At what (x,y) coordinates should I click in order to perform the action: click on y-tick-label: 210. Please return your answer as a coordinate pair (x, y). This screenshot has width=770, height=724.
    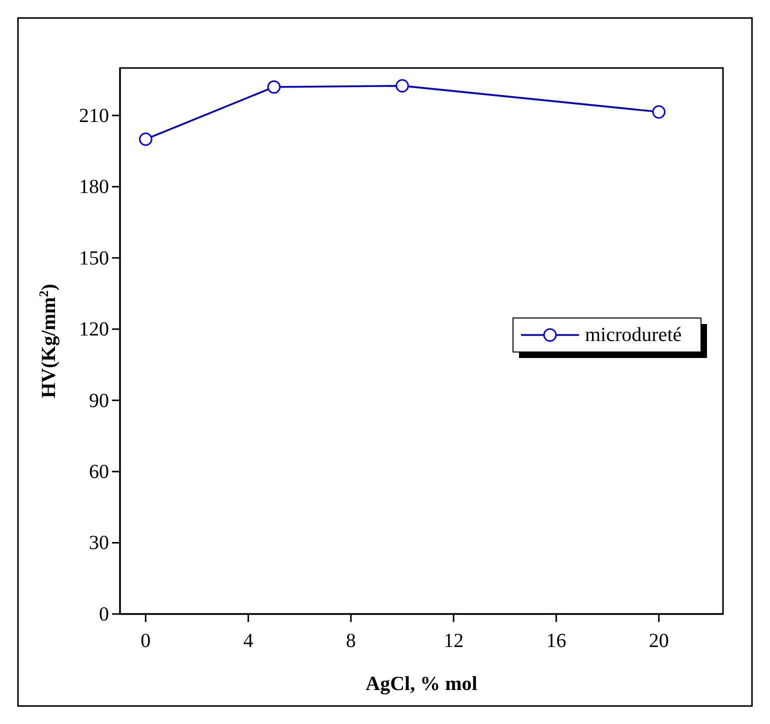
    Looking at the image, I should click on (94, 115).